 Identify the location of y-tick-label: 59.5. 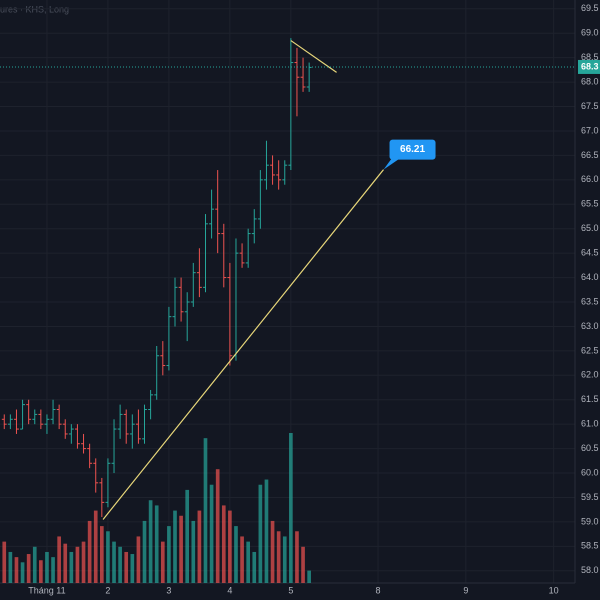
(590, 497).